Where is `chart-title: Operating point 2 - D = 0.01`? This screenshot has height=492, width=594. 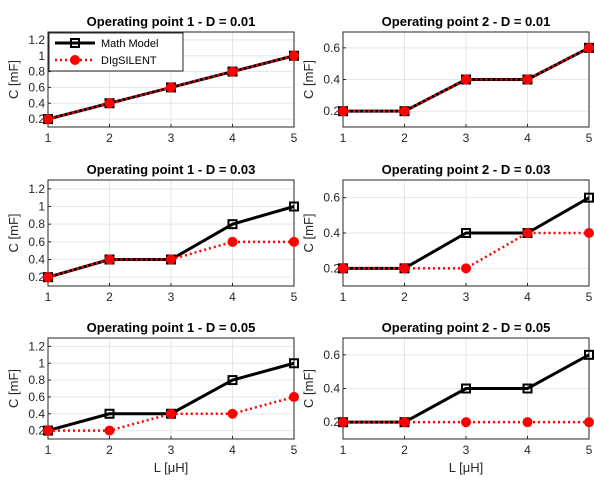 chart-title: Operating point 2 - D = 0.01 is located at coordinates (466, 21).